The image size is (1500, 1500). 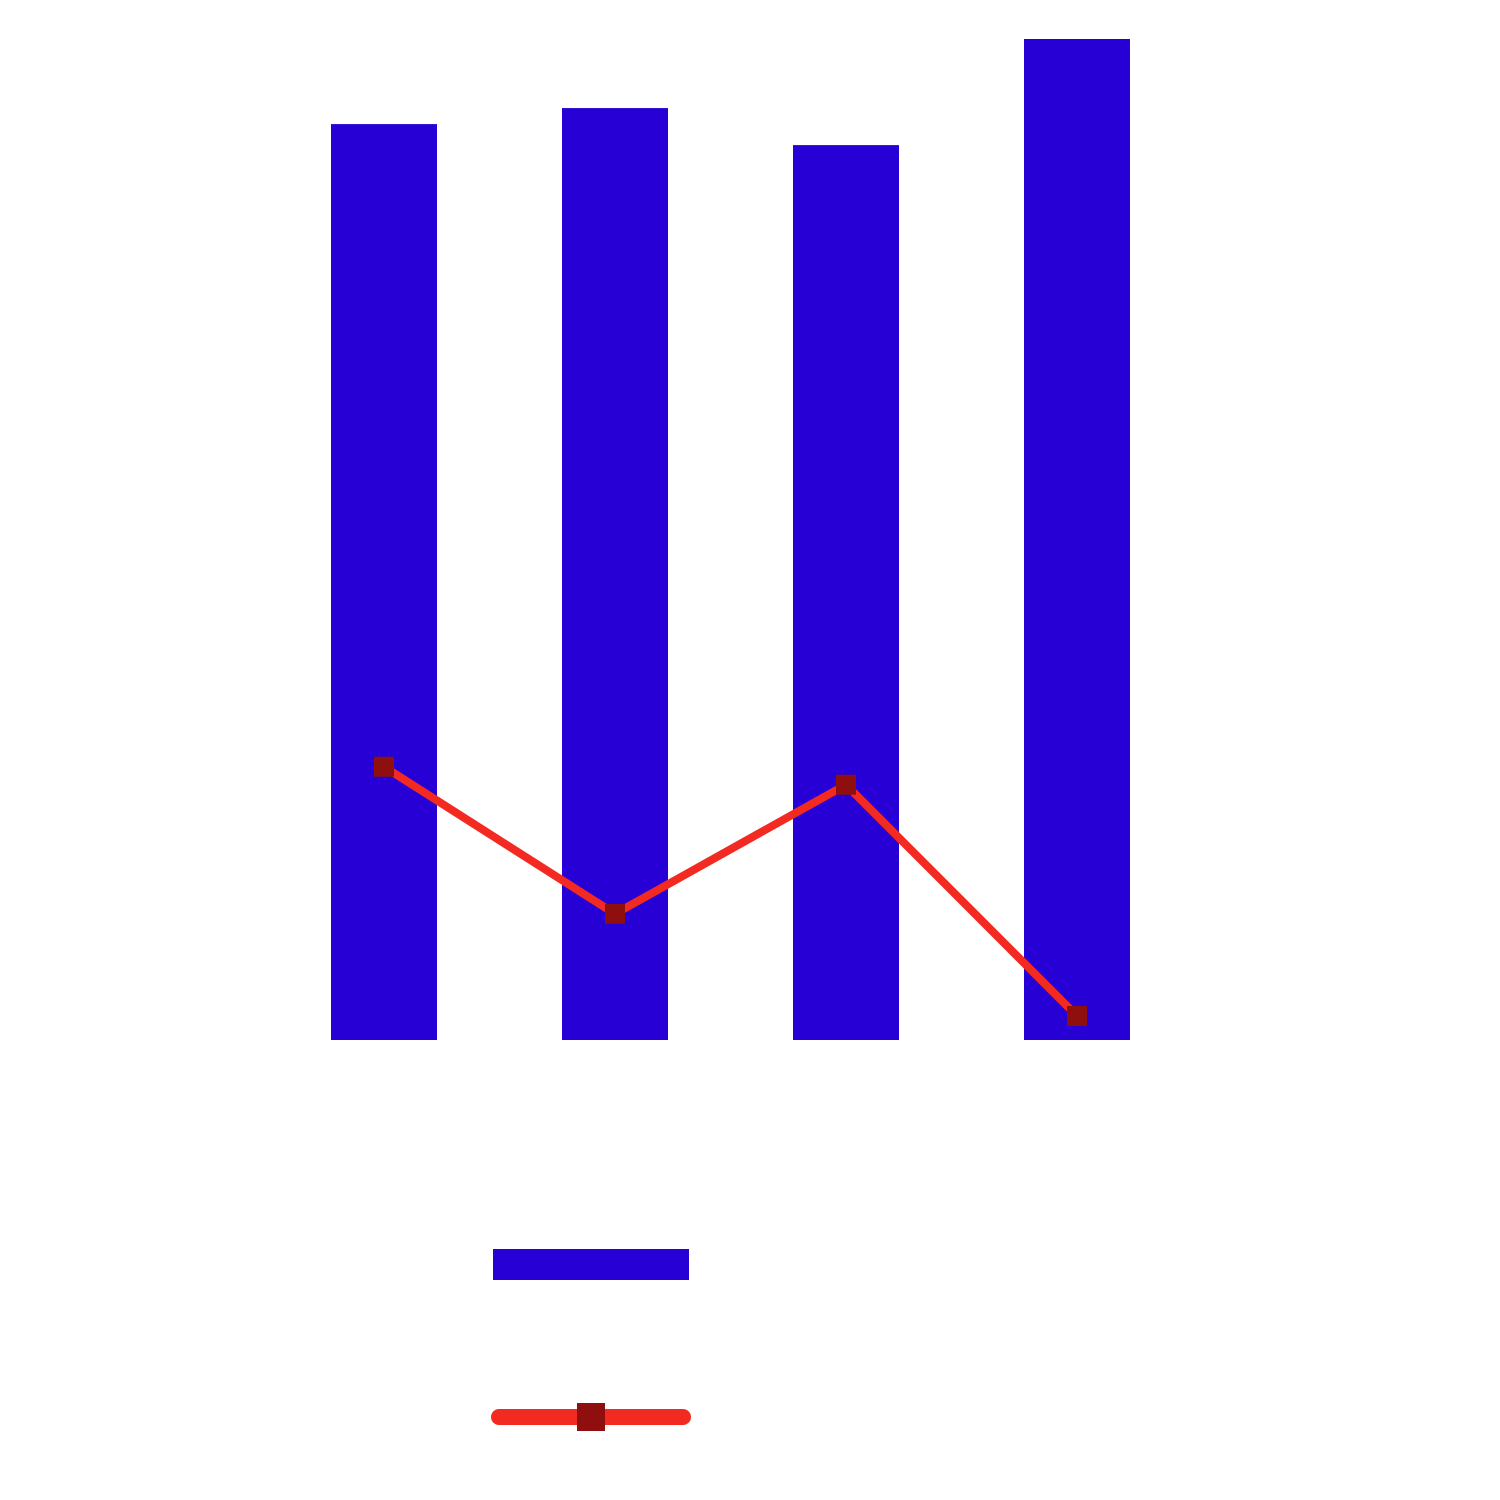 What do you see at coordinates (591, 1417) in the screenshot?
I see `legend-marker` at bounding box center [591, 1417].